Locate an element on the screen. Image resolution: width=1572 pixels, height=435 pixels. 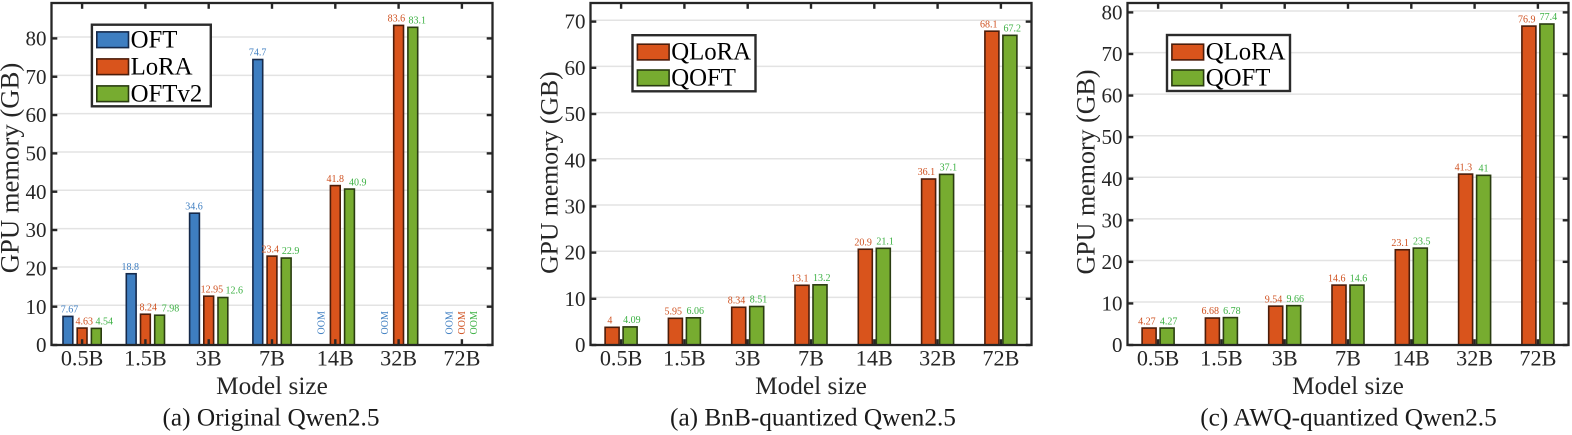
svg-text: 18.8 is located at coordinates (131, 267).